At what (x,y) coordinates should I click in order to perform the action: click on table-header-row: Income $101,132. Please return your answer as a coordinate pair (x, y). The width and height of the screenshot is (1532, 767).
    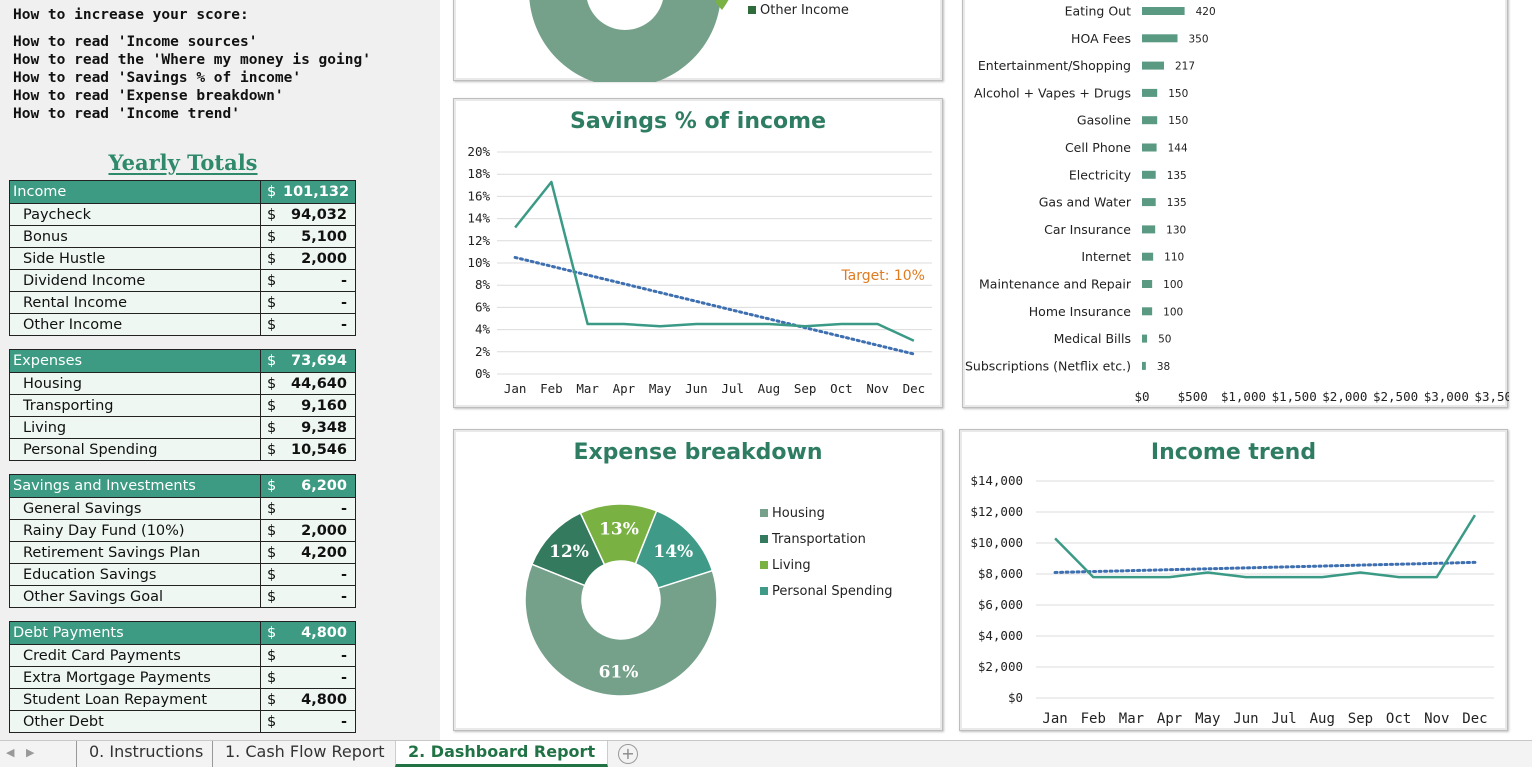
    Looking at the image, I should click on (182, 192).